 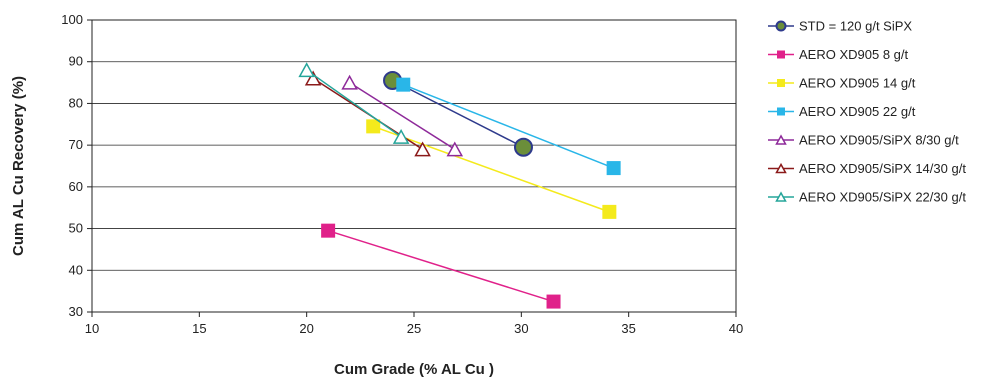 I want to click on legend-item: AERO XD905/SiPX 22/30 g/t, so click(x=867, y=197).